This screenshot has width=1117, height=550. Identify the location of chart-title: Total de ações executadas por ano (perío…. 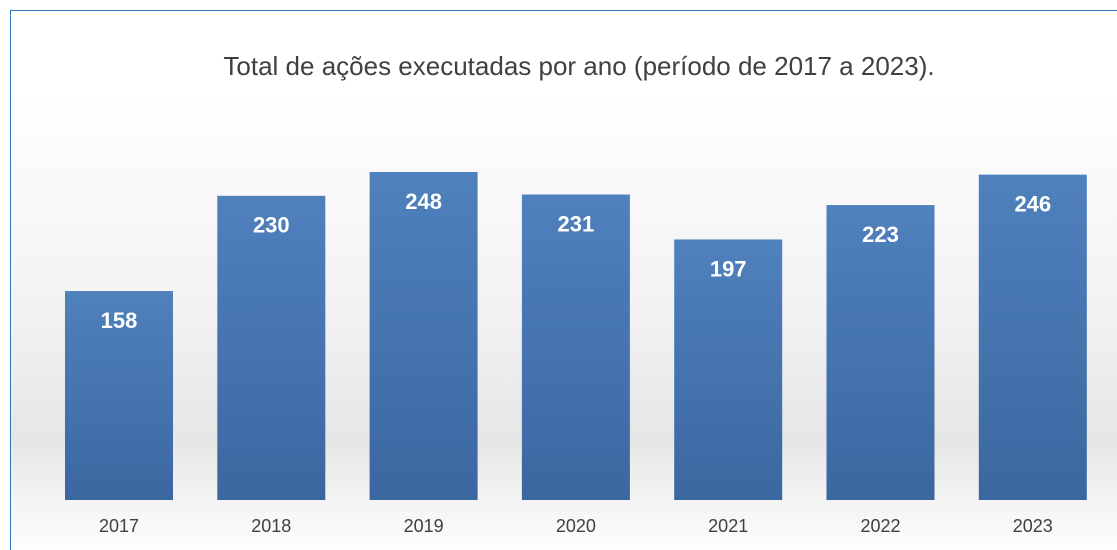
(578, 66).